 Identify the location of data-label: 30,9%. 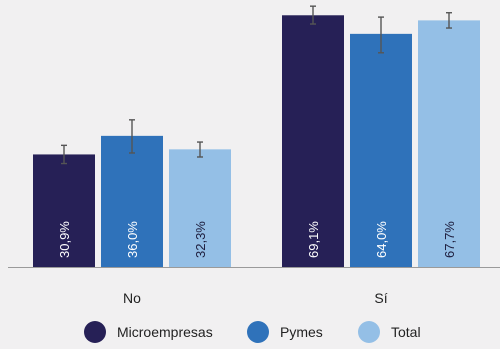
(64, 239).